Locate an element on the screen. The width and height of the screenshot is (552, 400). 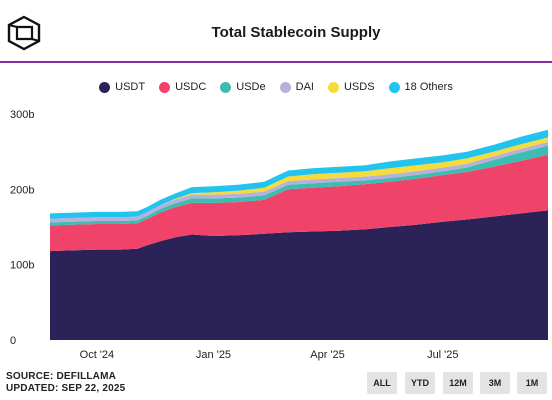
legend-label-usdc: USDC is located at coordinates (191, 87).